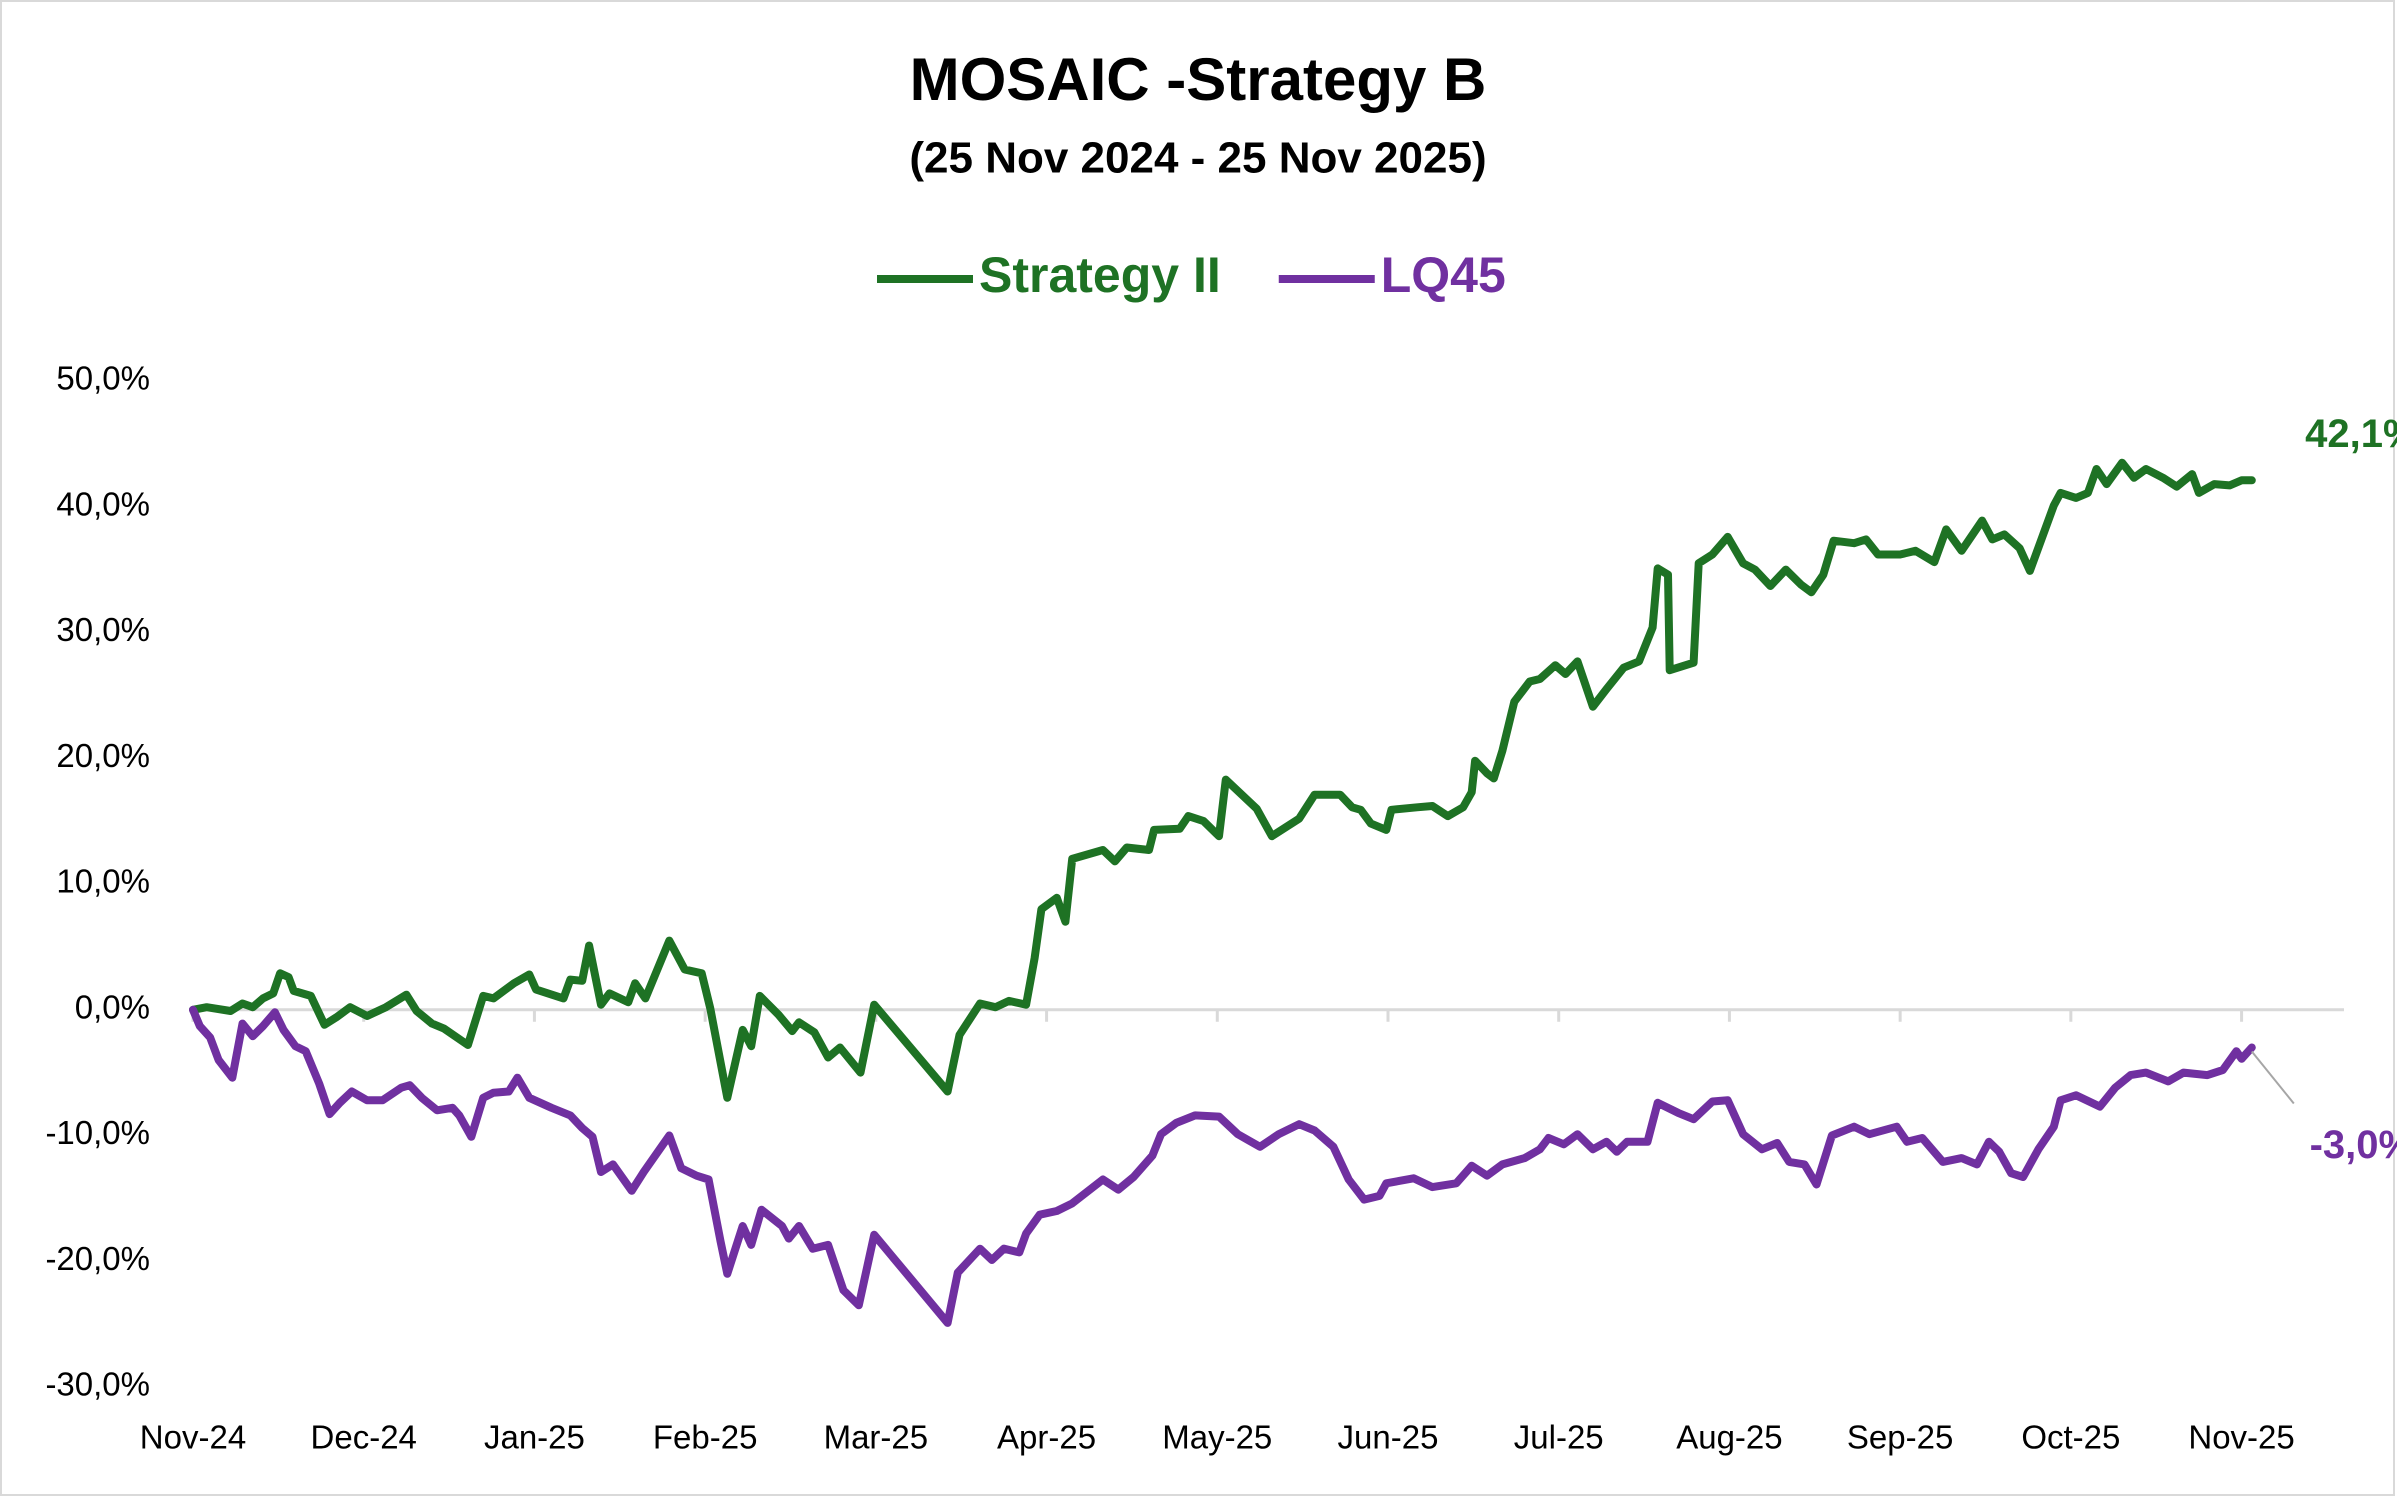 The height and width of the screenshot is (1498, 2397). Describe the element at coordinates (2351, 434) in the screenshot. I see `end-label: 42,1%` at that location.